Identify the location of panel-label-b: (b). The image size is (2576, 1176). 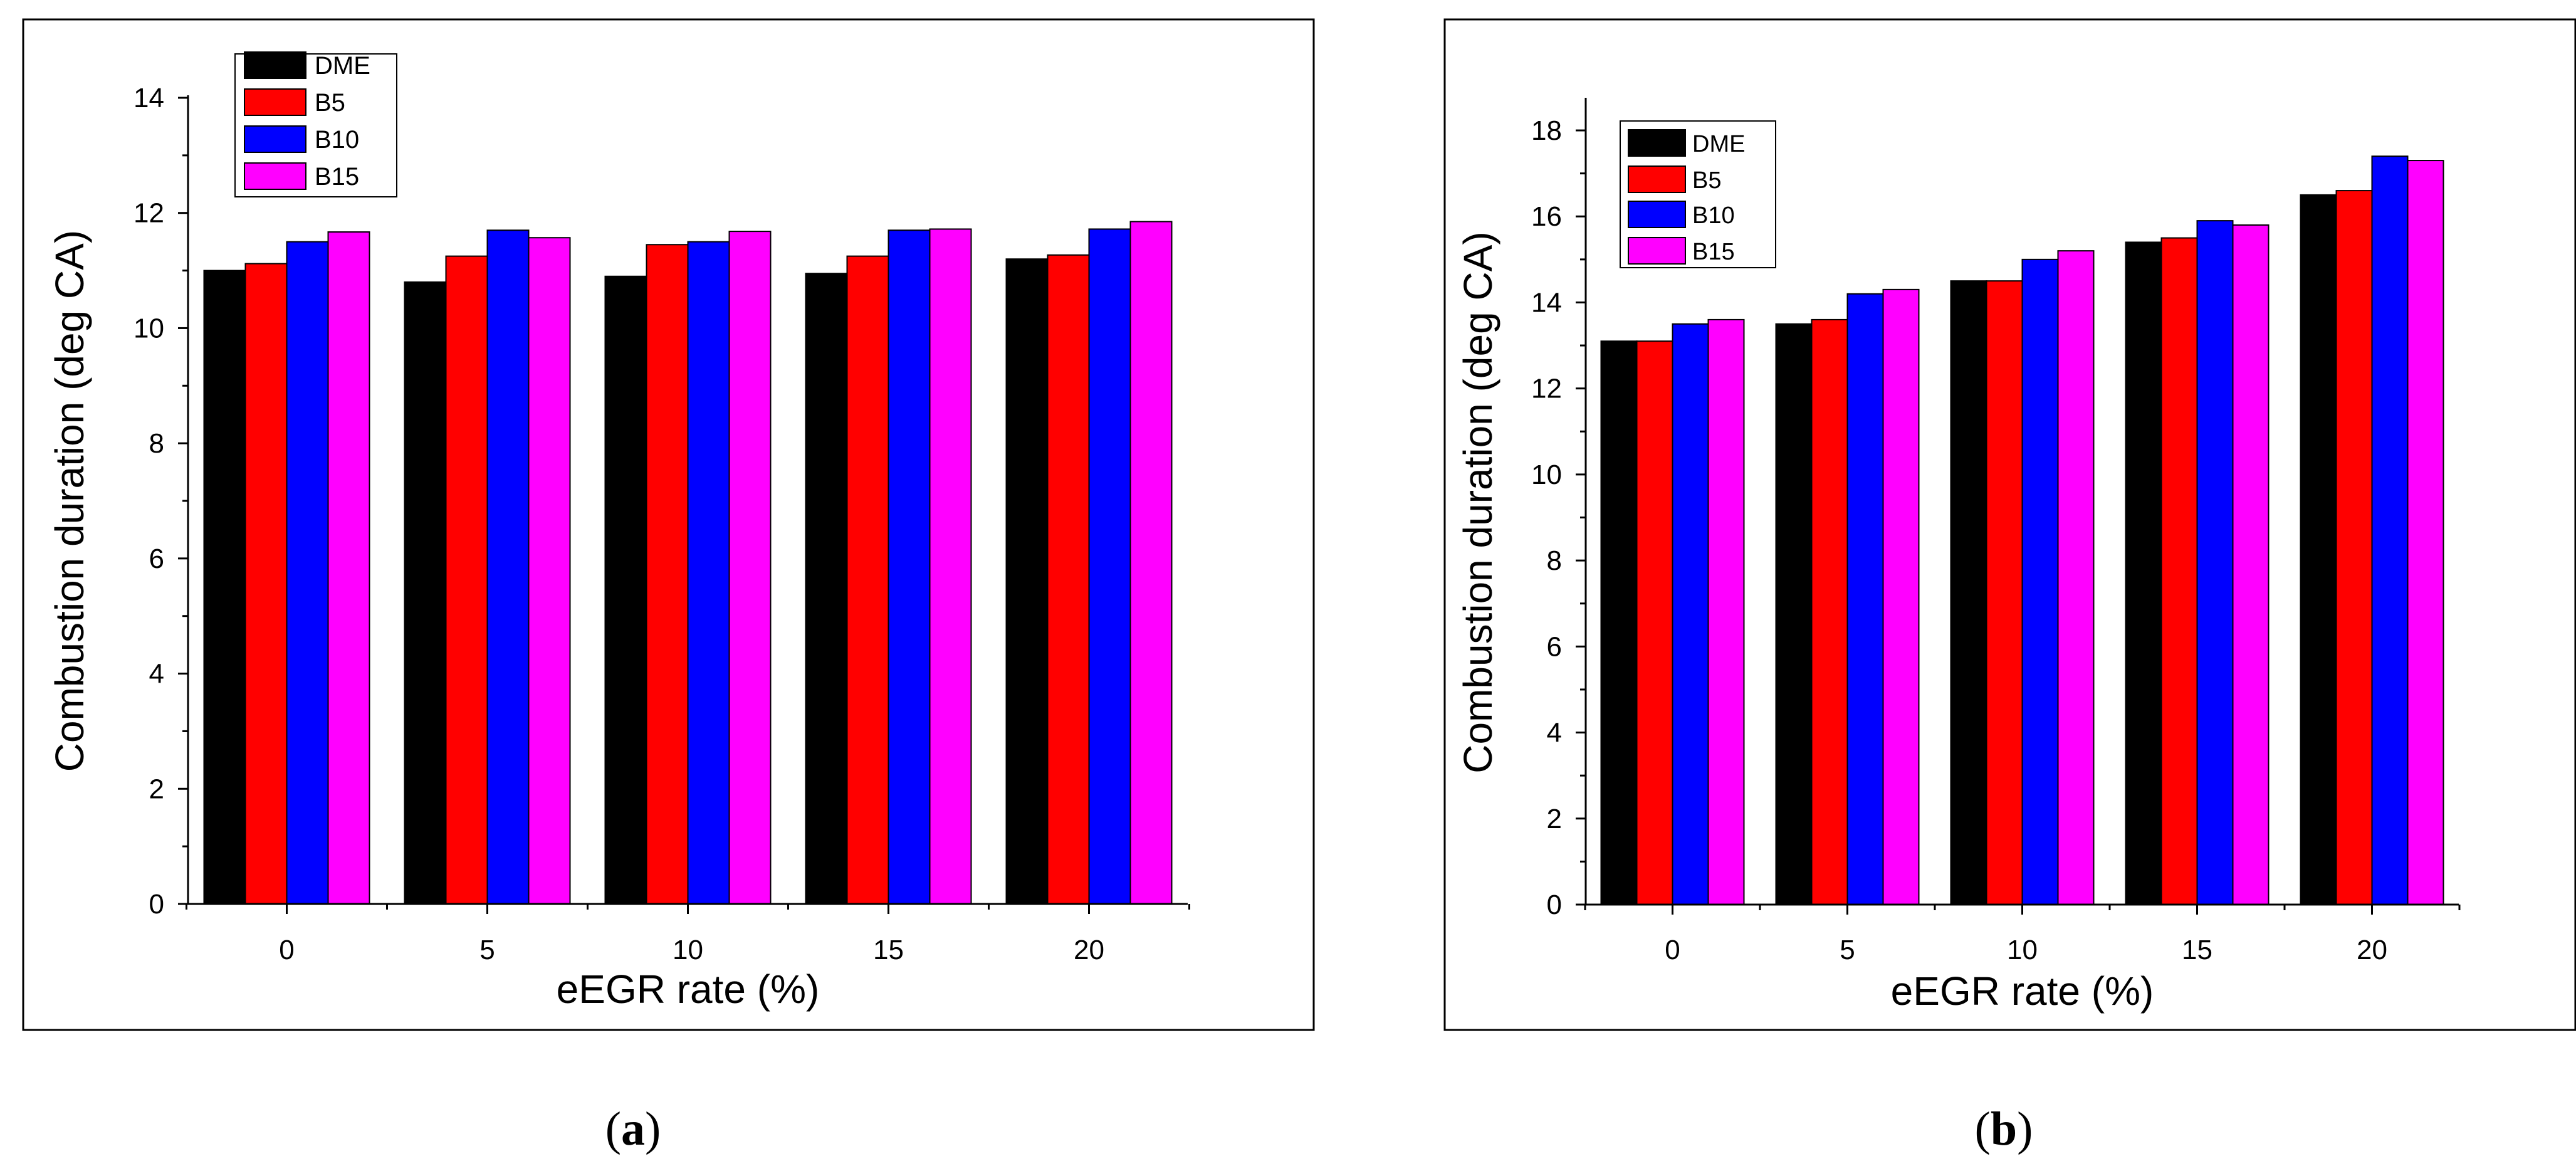
(2004, 1129).